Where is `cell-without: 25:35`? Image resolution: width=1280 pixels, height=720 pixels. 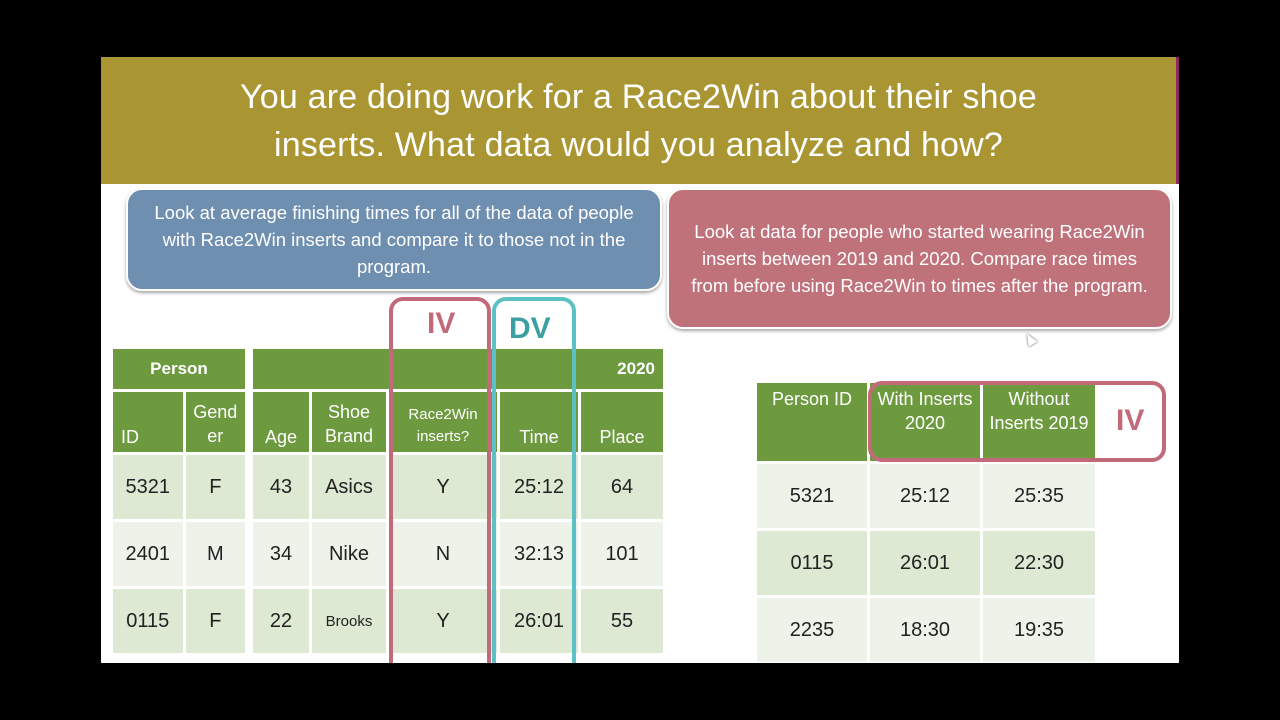
cell-without: 25:35 is located at coordinates (1039, 496).